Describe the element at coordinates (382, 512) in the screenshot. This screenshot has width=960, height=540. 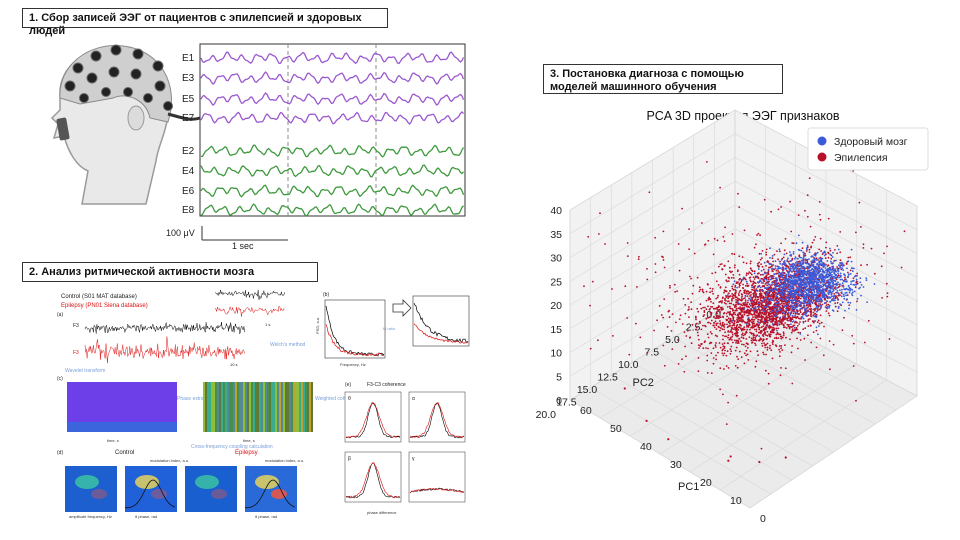
I see `phase-difference-label: phase difference` at that location.